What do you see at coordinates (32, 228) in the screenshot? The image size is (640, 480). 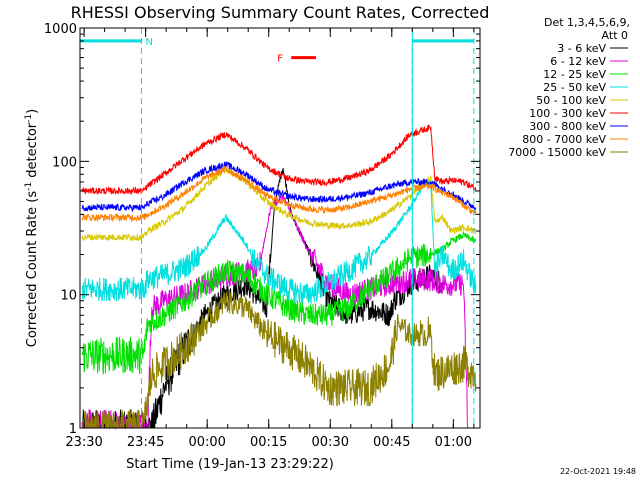 I see `y-axis-label: Corrected Count Rate (s-1 detector-1)` at bounding box center [32, 228].